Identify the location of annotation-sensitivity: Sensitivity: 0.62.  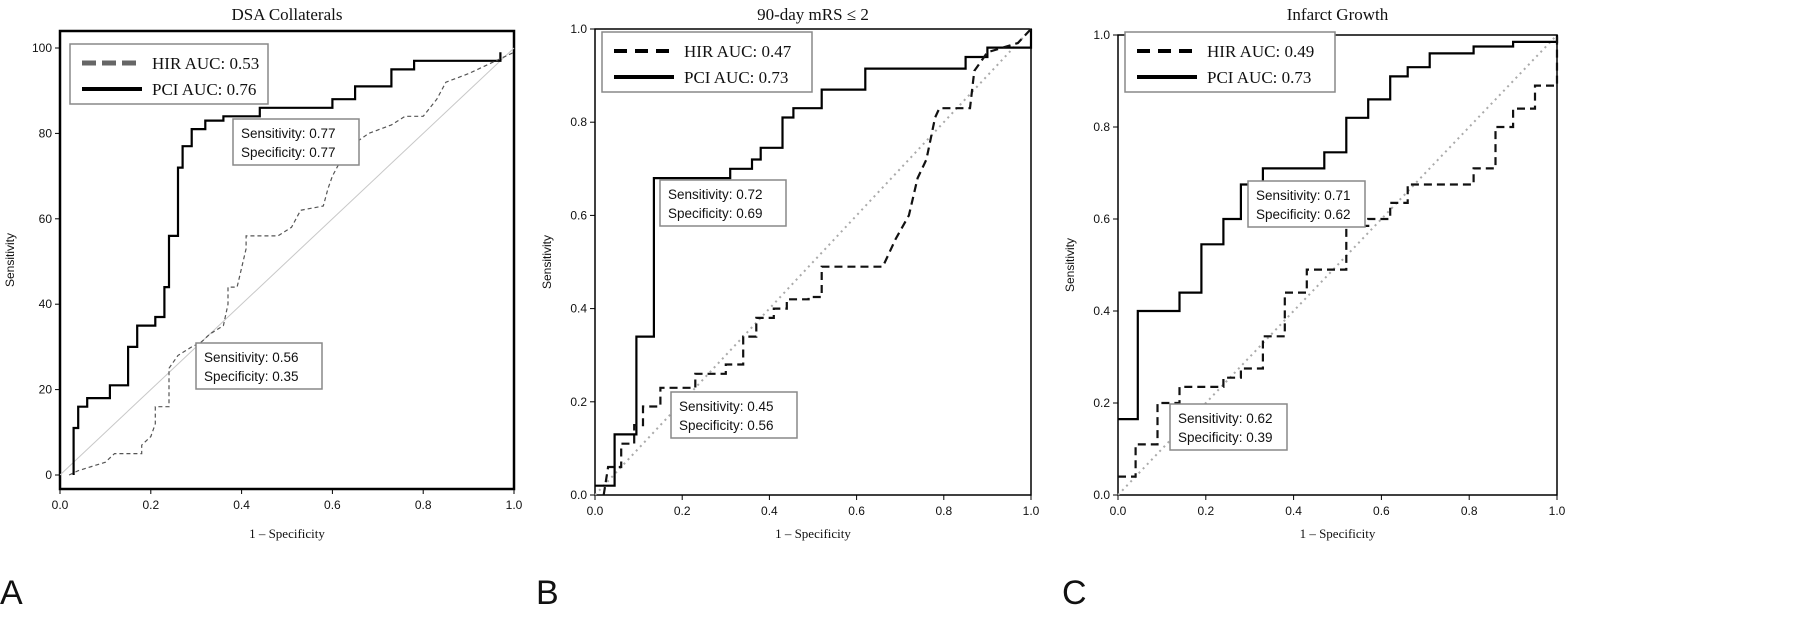
(1225, 418).